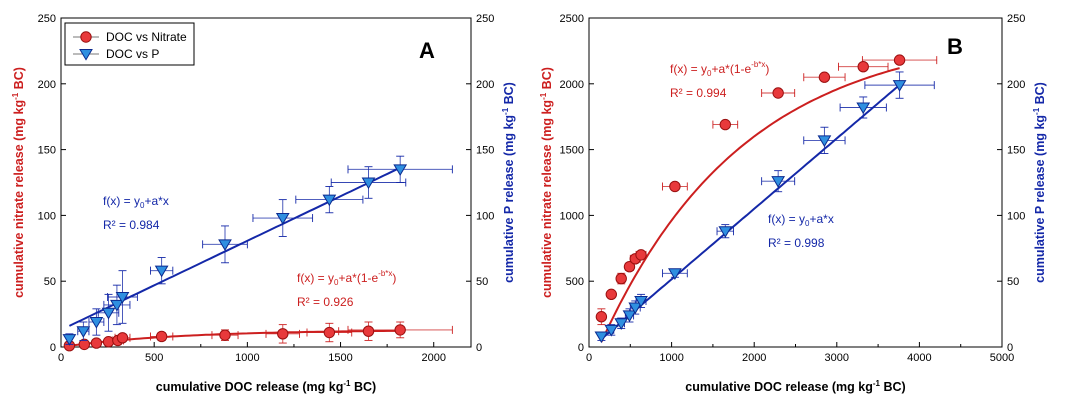  What do you see at coordinates (572, 19) in the screenshot?
I see `y-left-tick-label: 2500` at bounding box center [572, 19].